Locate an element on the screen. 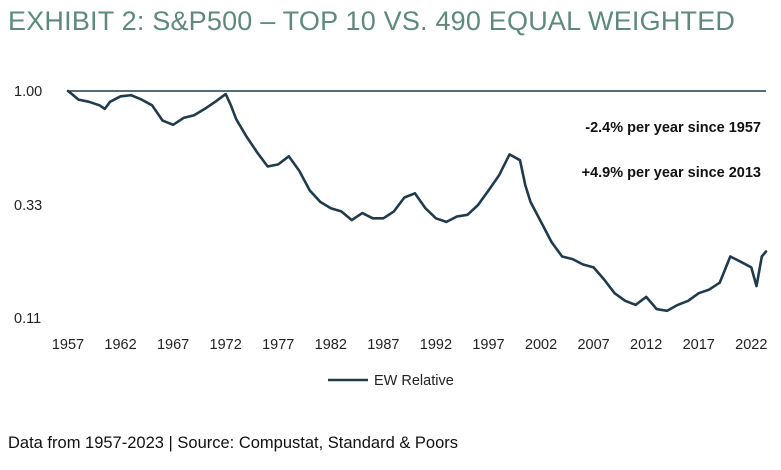 The height and width of the screenshot is (470, 781). x-tick-label: 1982 is located at coordinates (331, 345).